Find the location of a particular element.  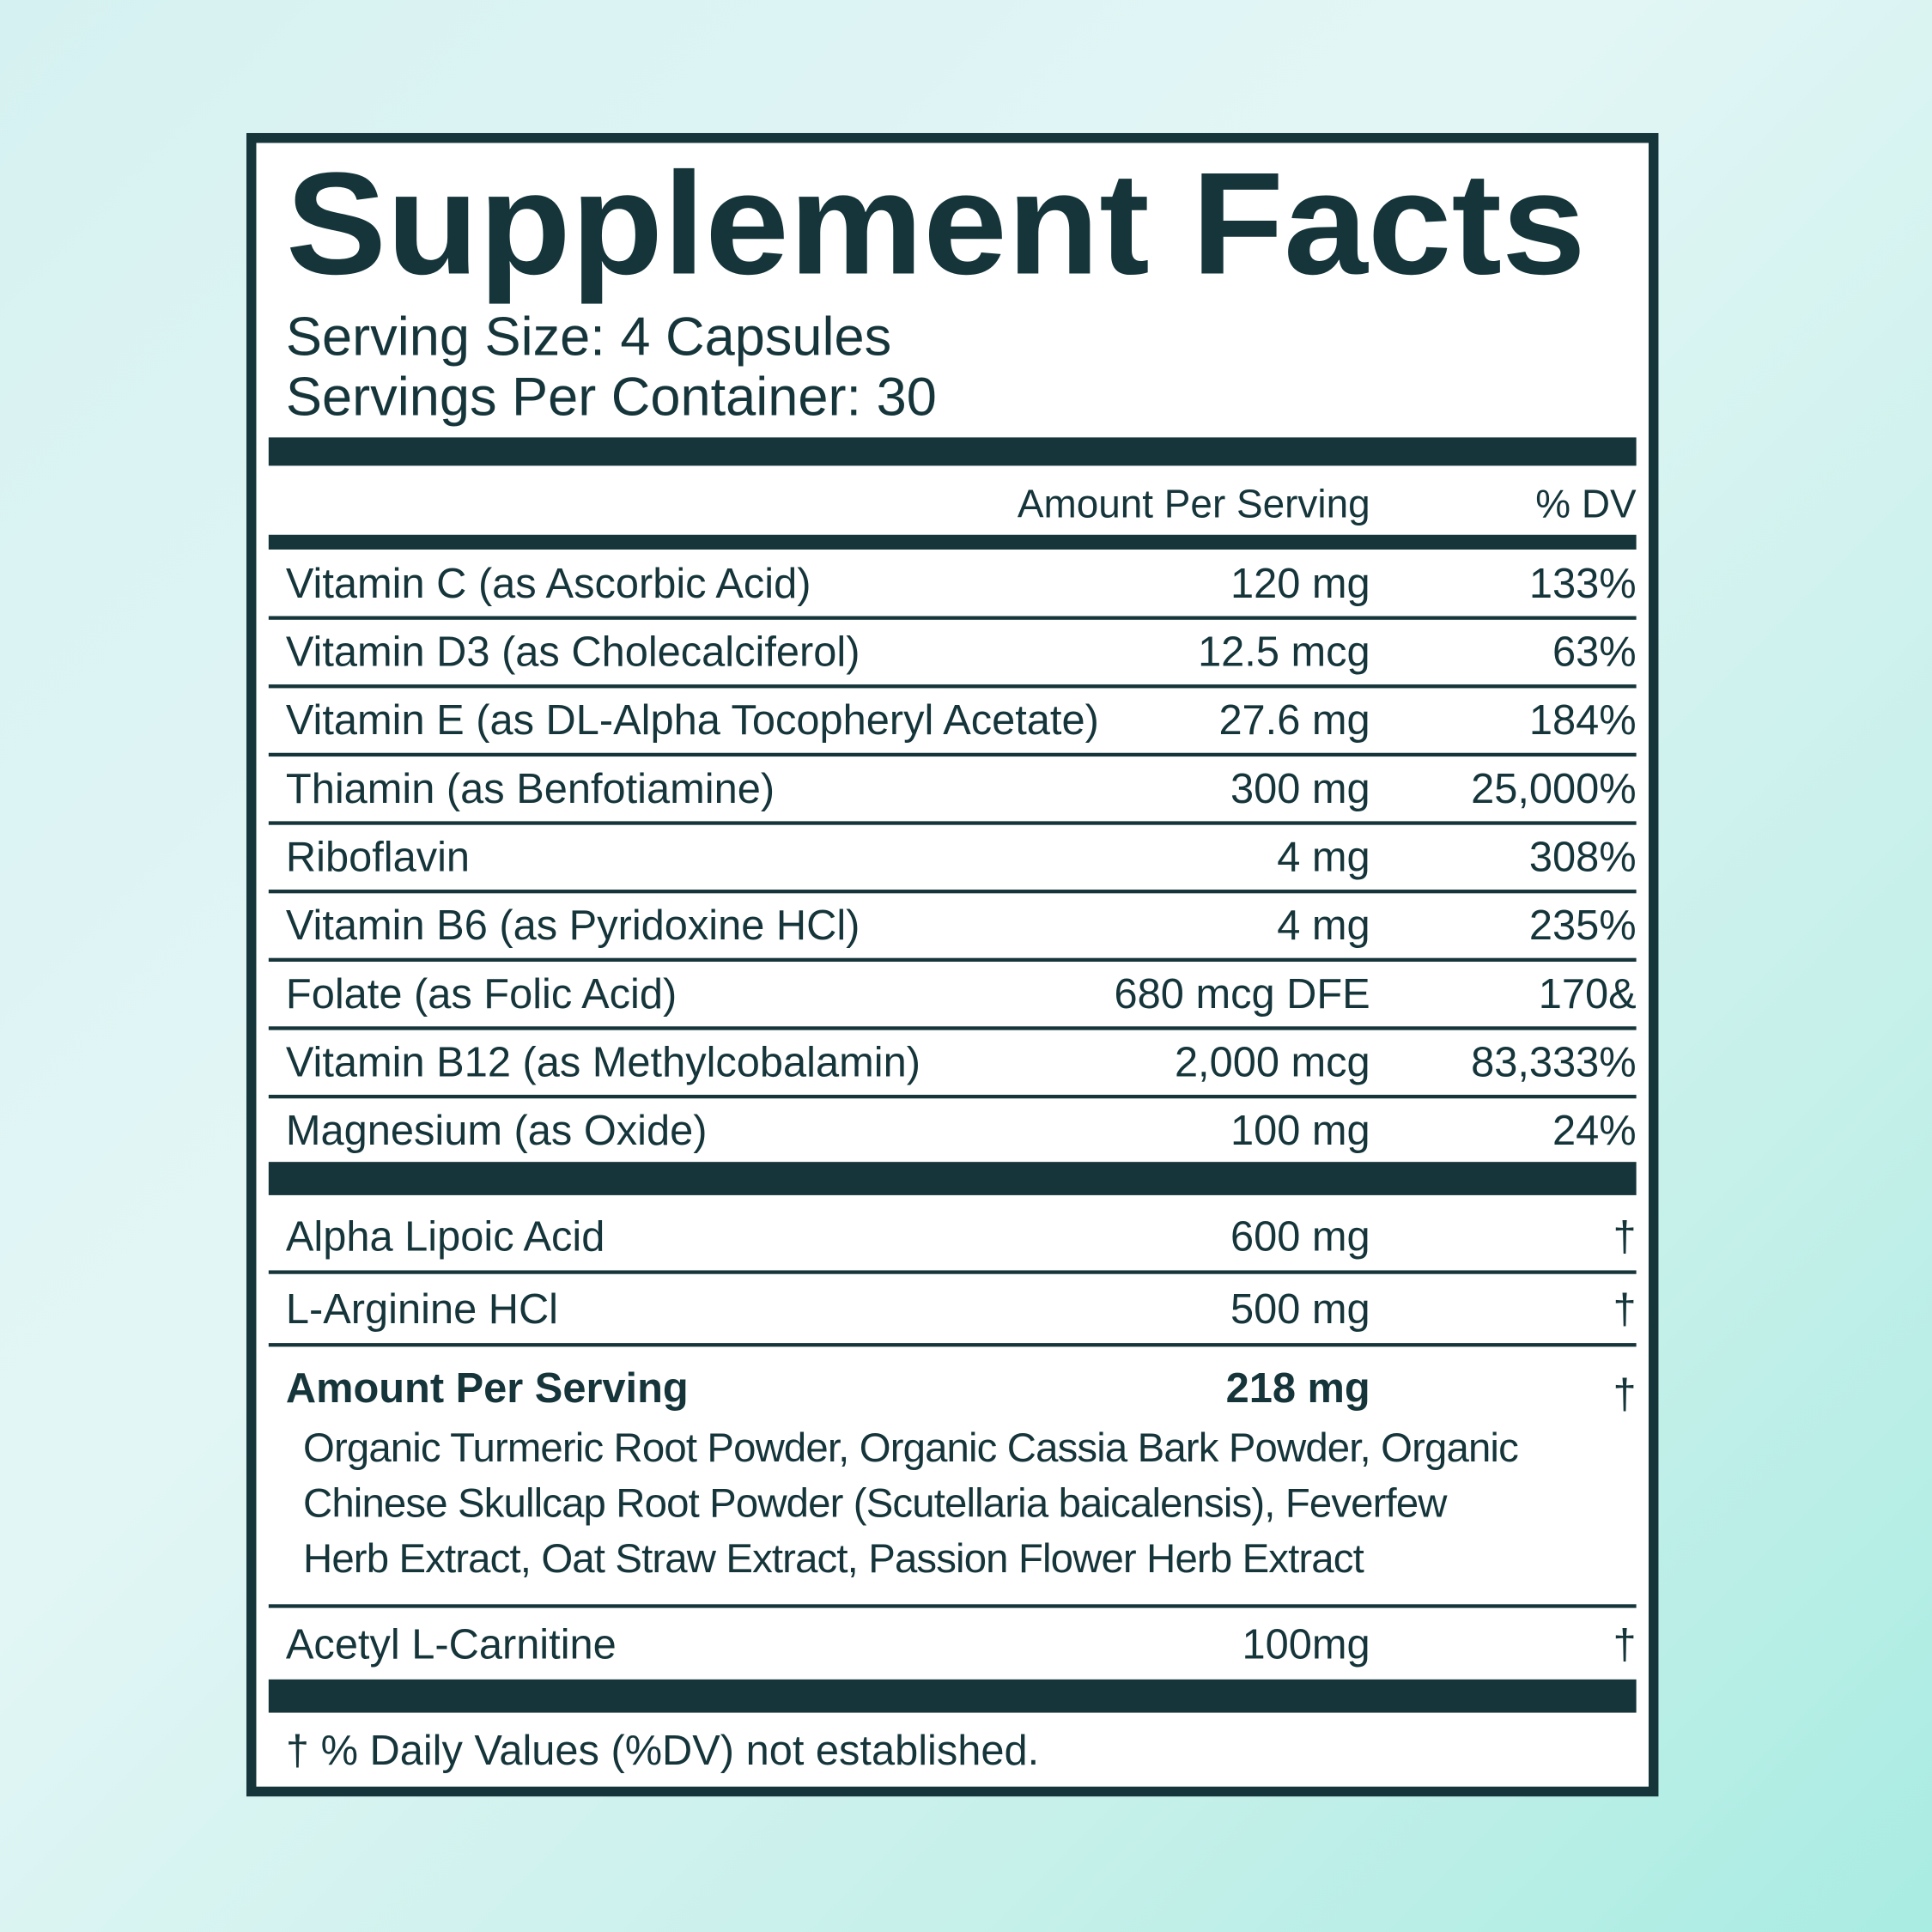

nutrient-dv: 308% is located at coordinates (1583, 858).